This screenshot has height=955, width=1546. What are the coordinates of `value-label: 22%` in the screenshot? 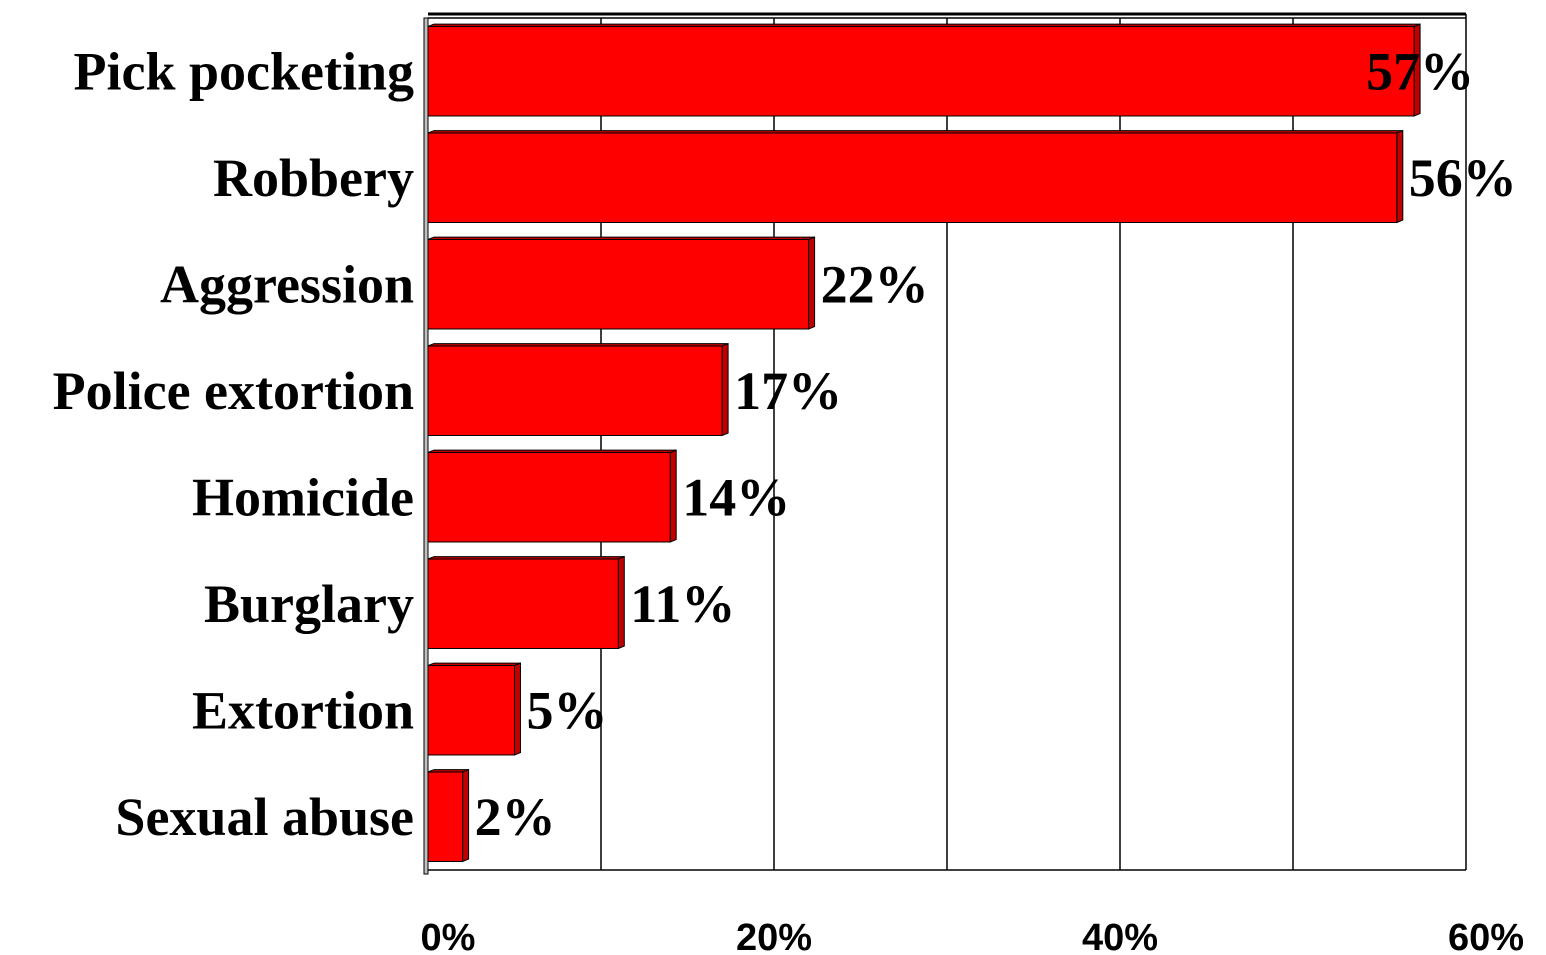 It's located at (875, 284).